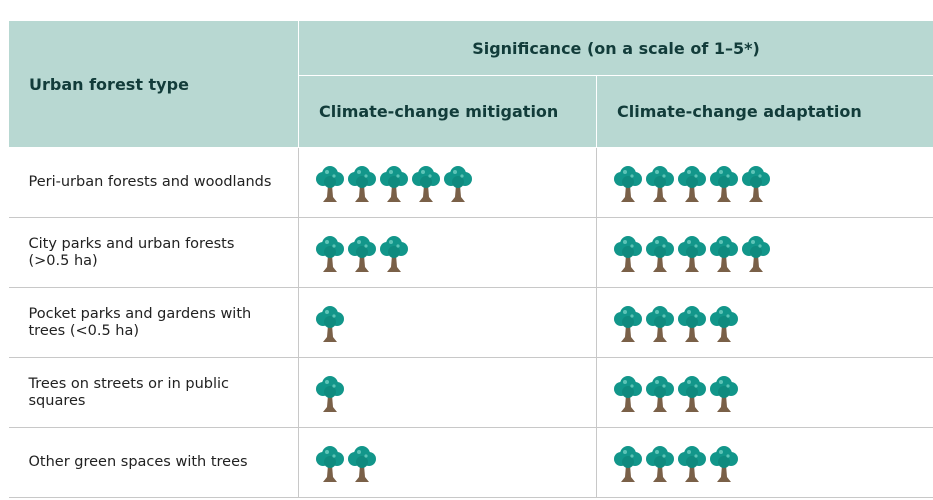  What do you see at coordinates (153, 392) in the screenshot?
I see `row-label: Trees on streets or in public squares` at bounding box center [153, 392].